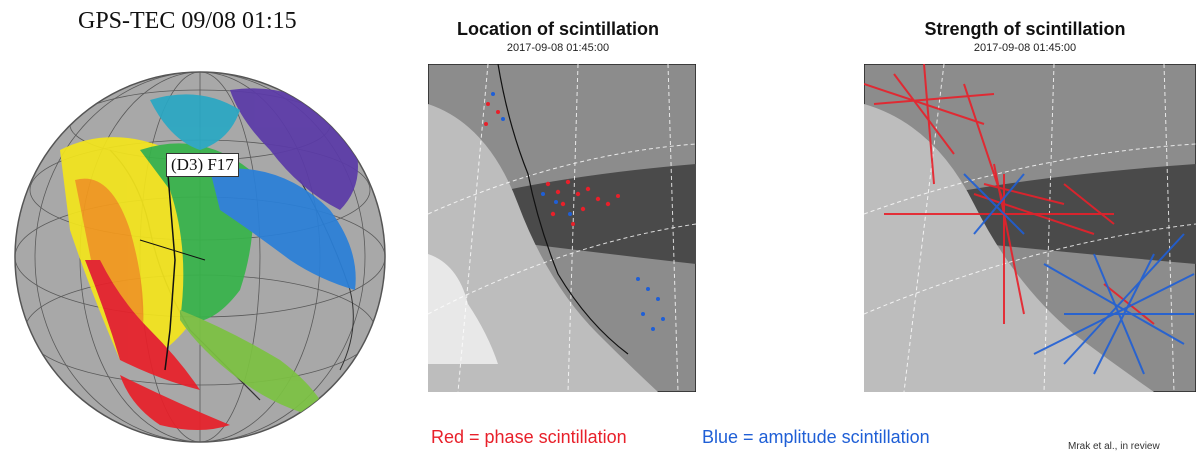  I want to click on legend-phase-scintillation: Red = phase scintillation, so click(529, 437).